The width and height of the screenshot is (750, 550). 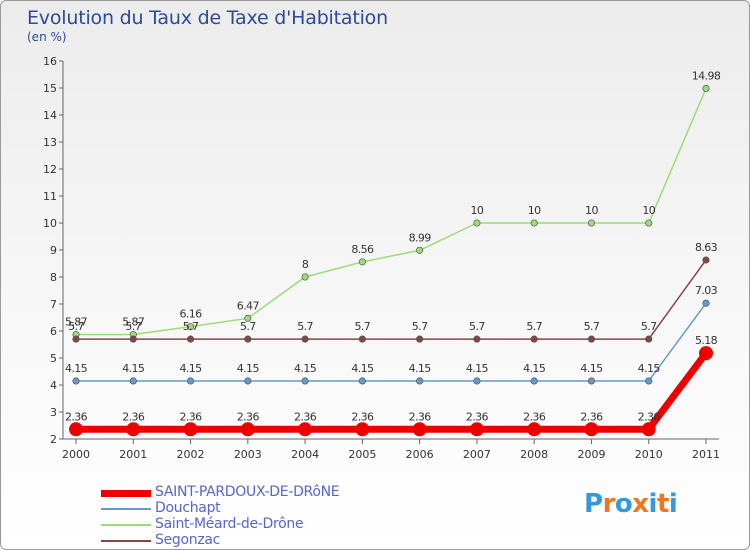 I want to click on legend-label: Saint-Méard-de-Drône, so click(x=229, y=524).